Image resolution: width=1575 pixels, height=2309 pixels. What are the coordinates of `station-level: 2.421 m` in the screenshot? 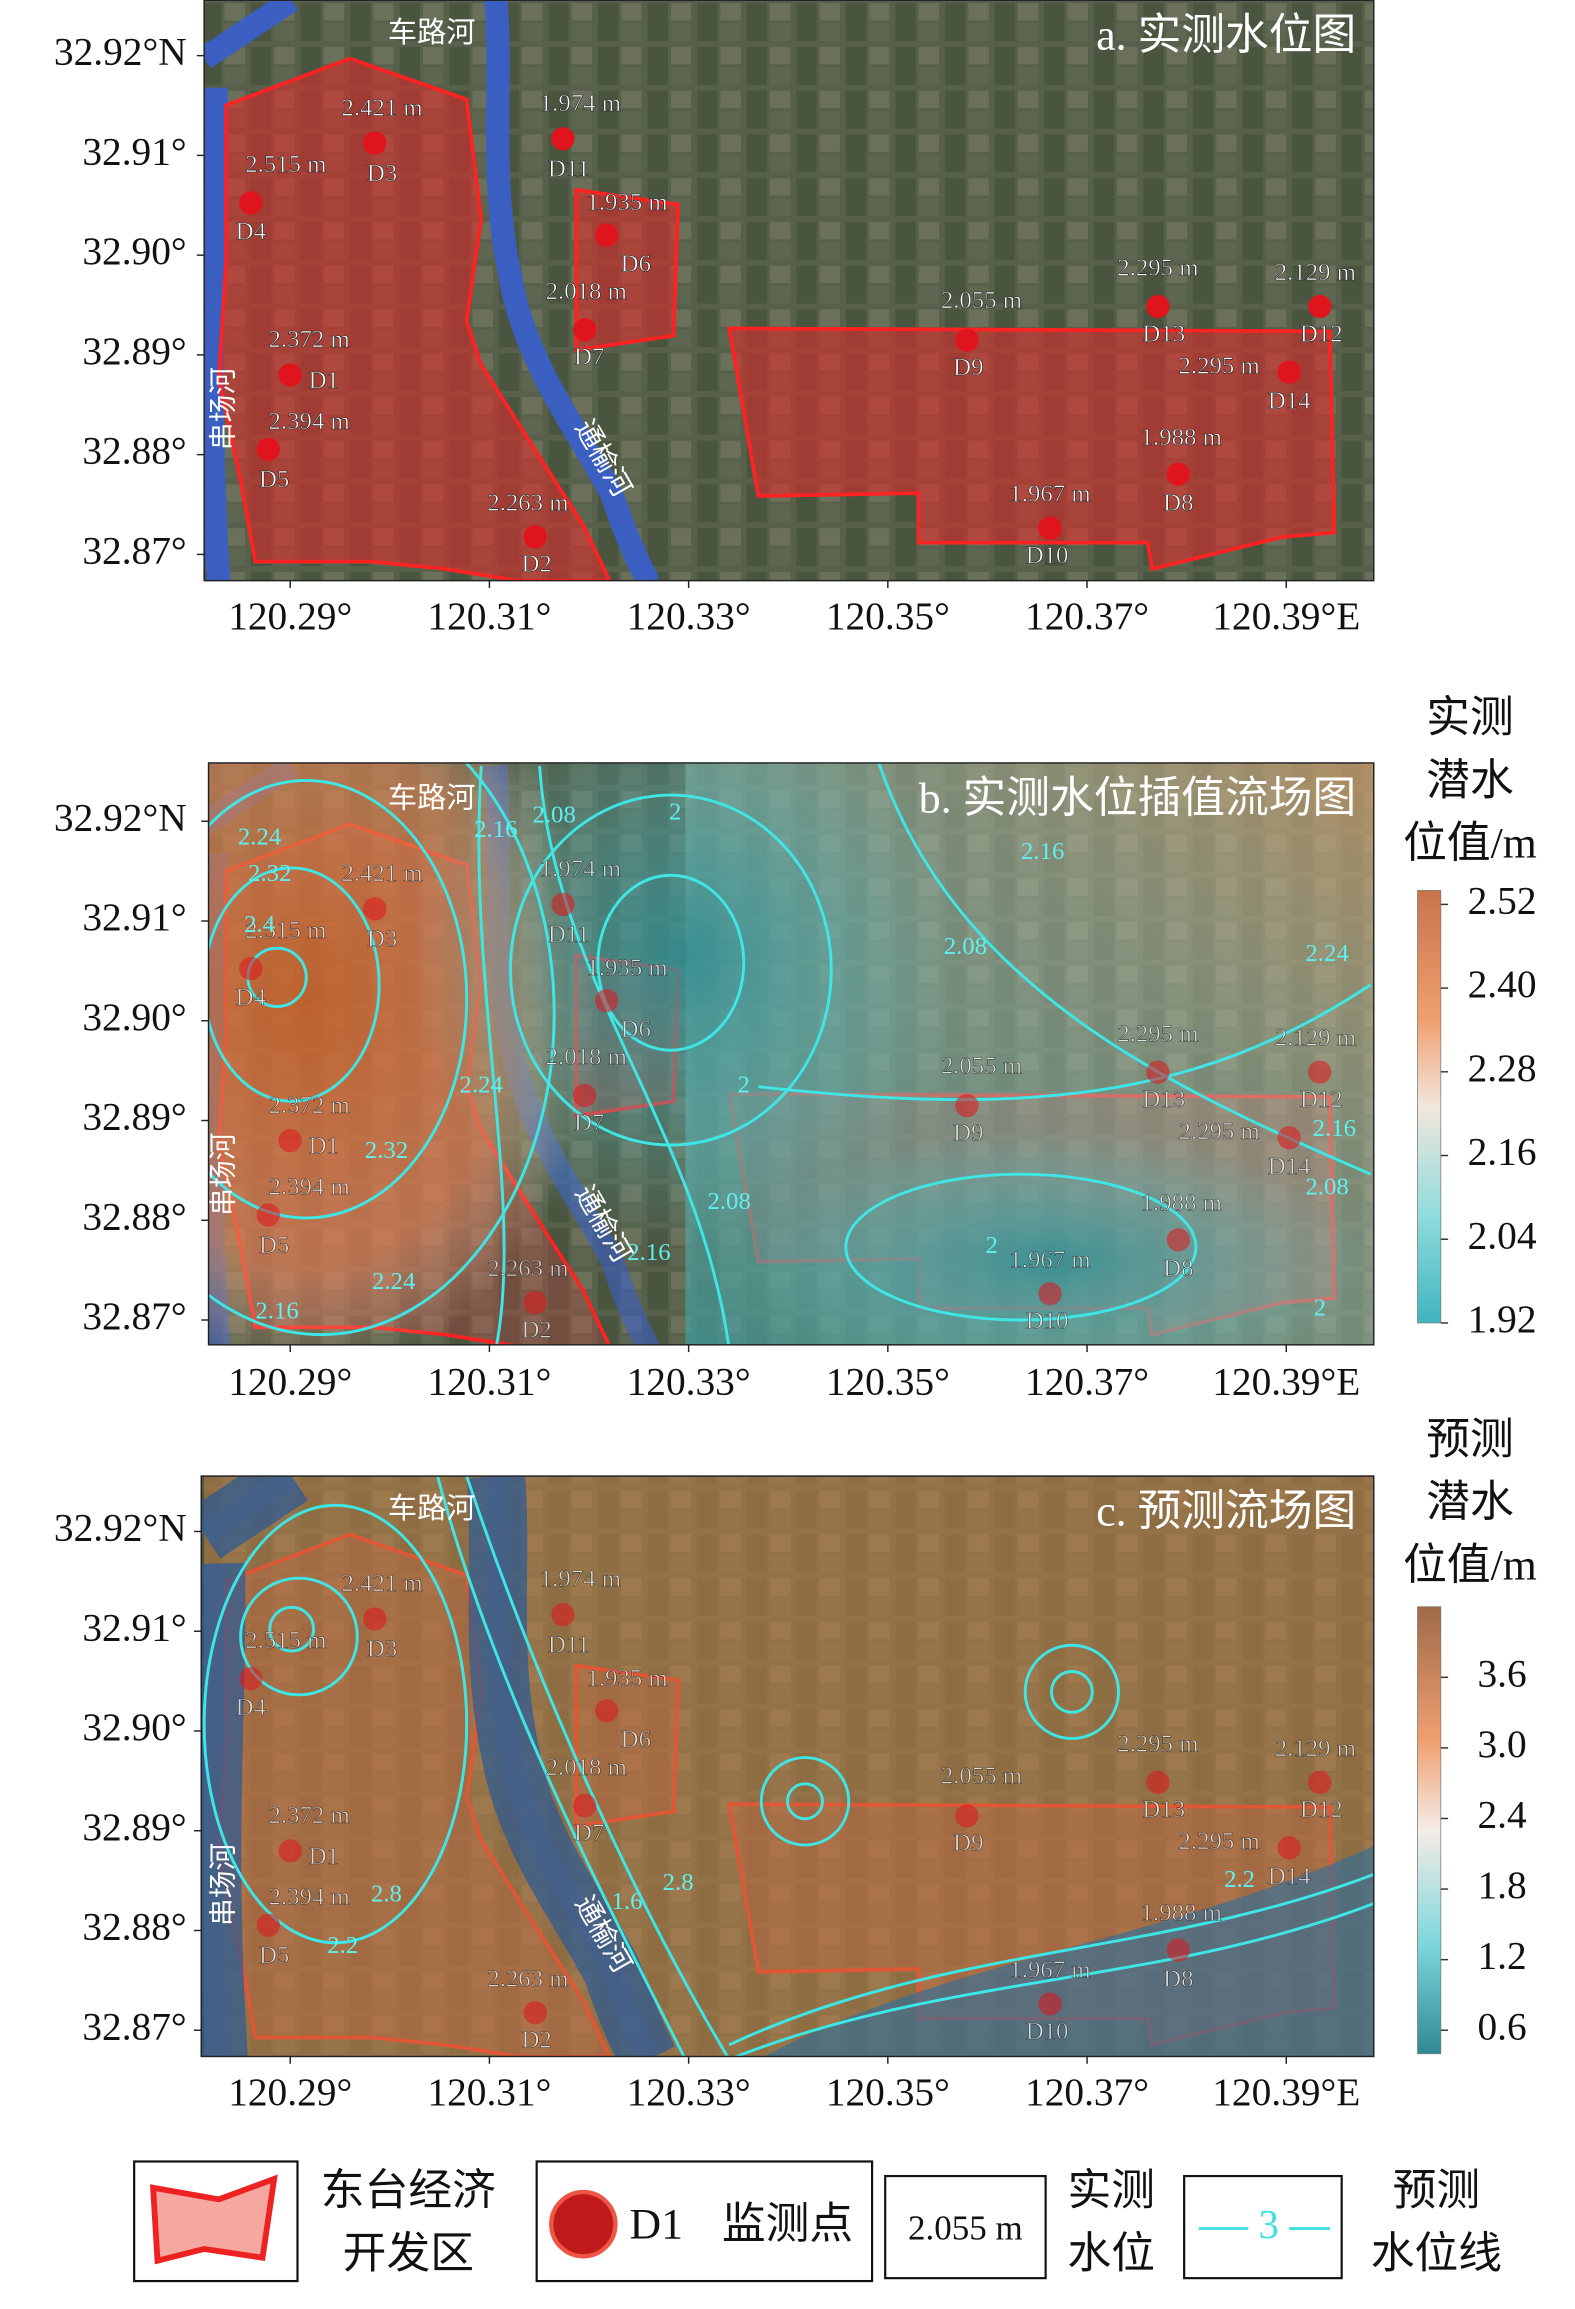 It's located at (381, 107).